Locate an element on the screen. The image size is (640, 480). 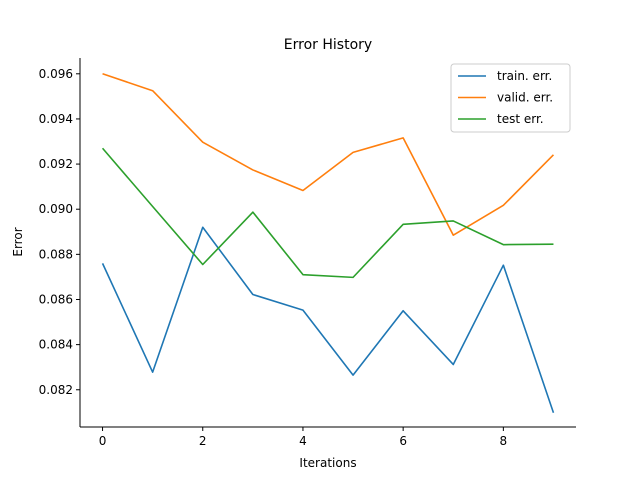
y-tick-label: 0.094 is located at coordinates (56, 119).